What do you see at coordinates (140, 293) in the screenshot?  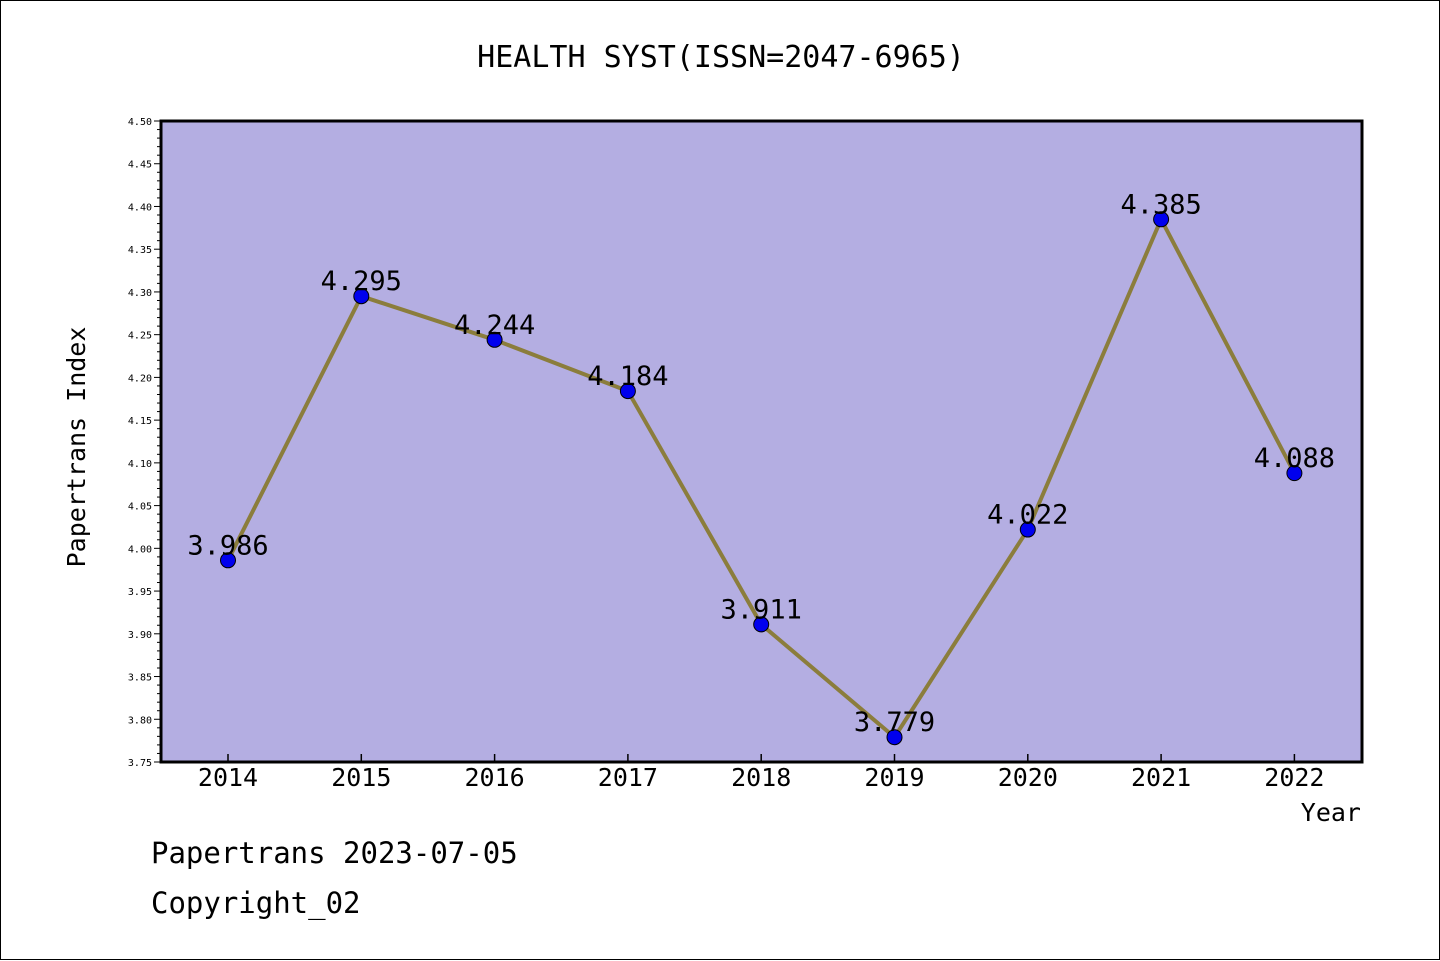 I see `y-tick-label: 4.30` at bounding box center [140, 293].